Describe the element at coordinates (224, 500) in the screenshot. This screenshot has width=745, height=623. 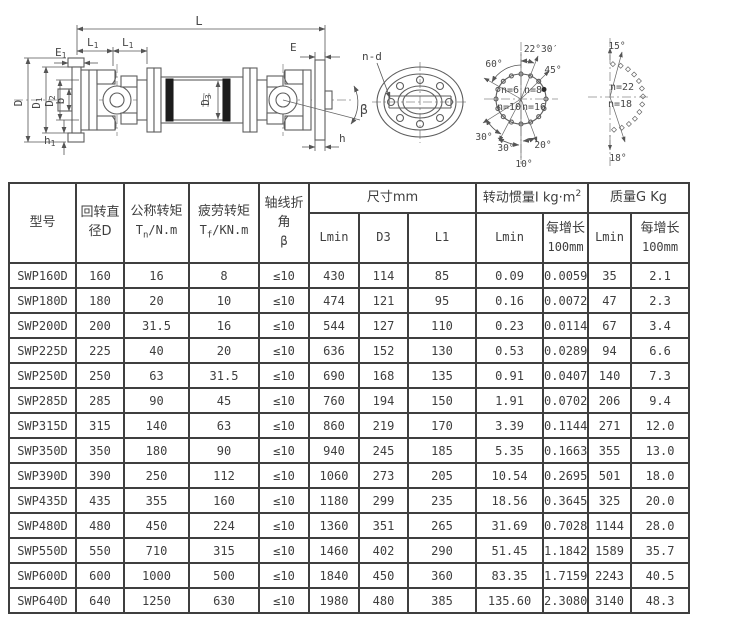
I see `table-cell: 160` at that location.